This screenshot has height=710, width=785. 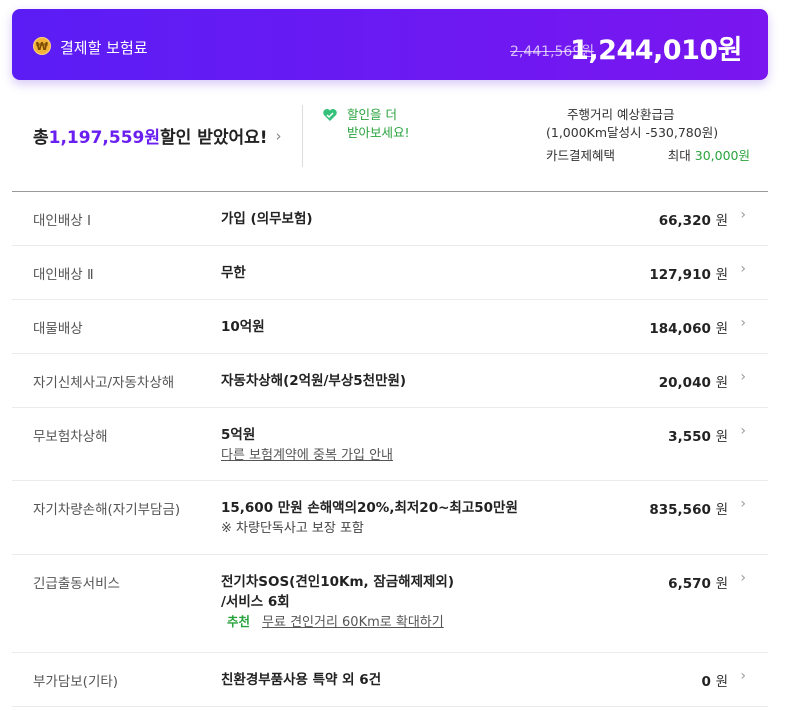 What do you see at coordinates (307, 455) in the screenshot?
I see `duplicate-coverage-link: 다른 보험계약에 중복 가입 안내` at bounding box center [307, 455].